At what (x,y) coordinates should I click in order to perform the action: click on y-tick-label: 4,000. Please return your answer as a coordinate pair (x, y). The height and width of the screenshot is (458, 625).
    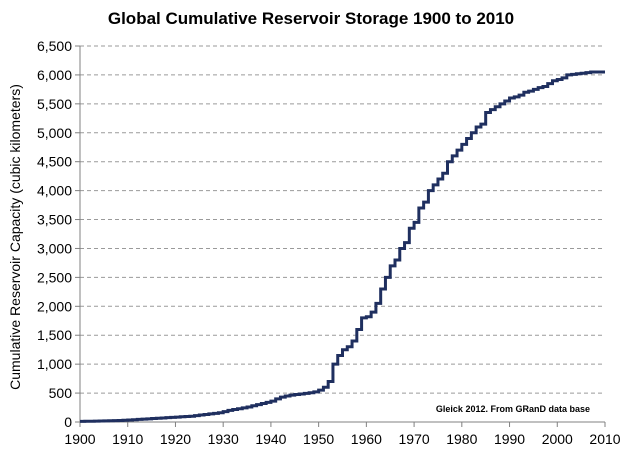
    Looking at the image, I should click on (54, 191).